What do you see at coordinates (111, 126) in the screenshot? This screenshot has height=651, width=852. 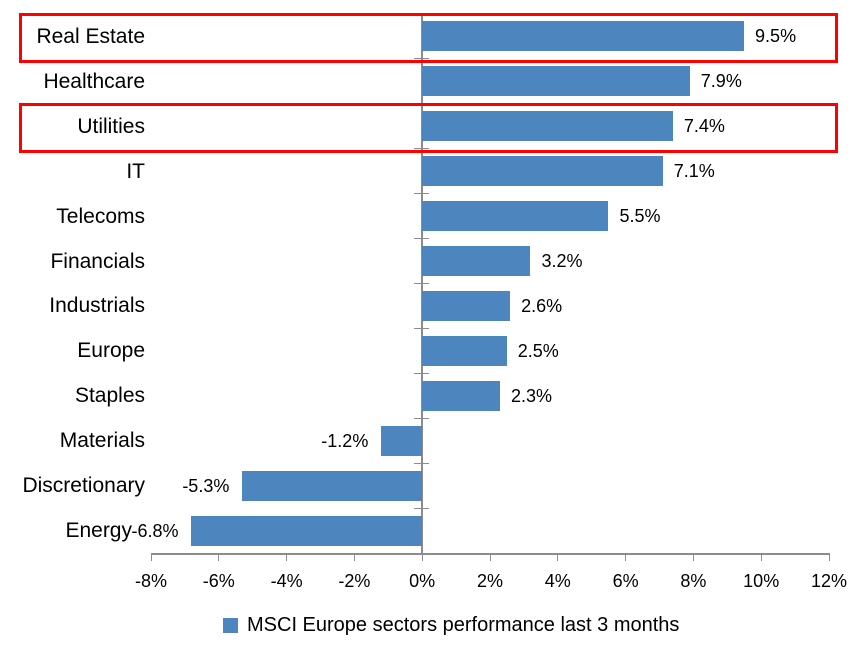 I see `category-label-utilities: Utilities` at bounding box center [111, 126].